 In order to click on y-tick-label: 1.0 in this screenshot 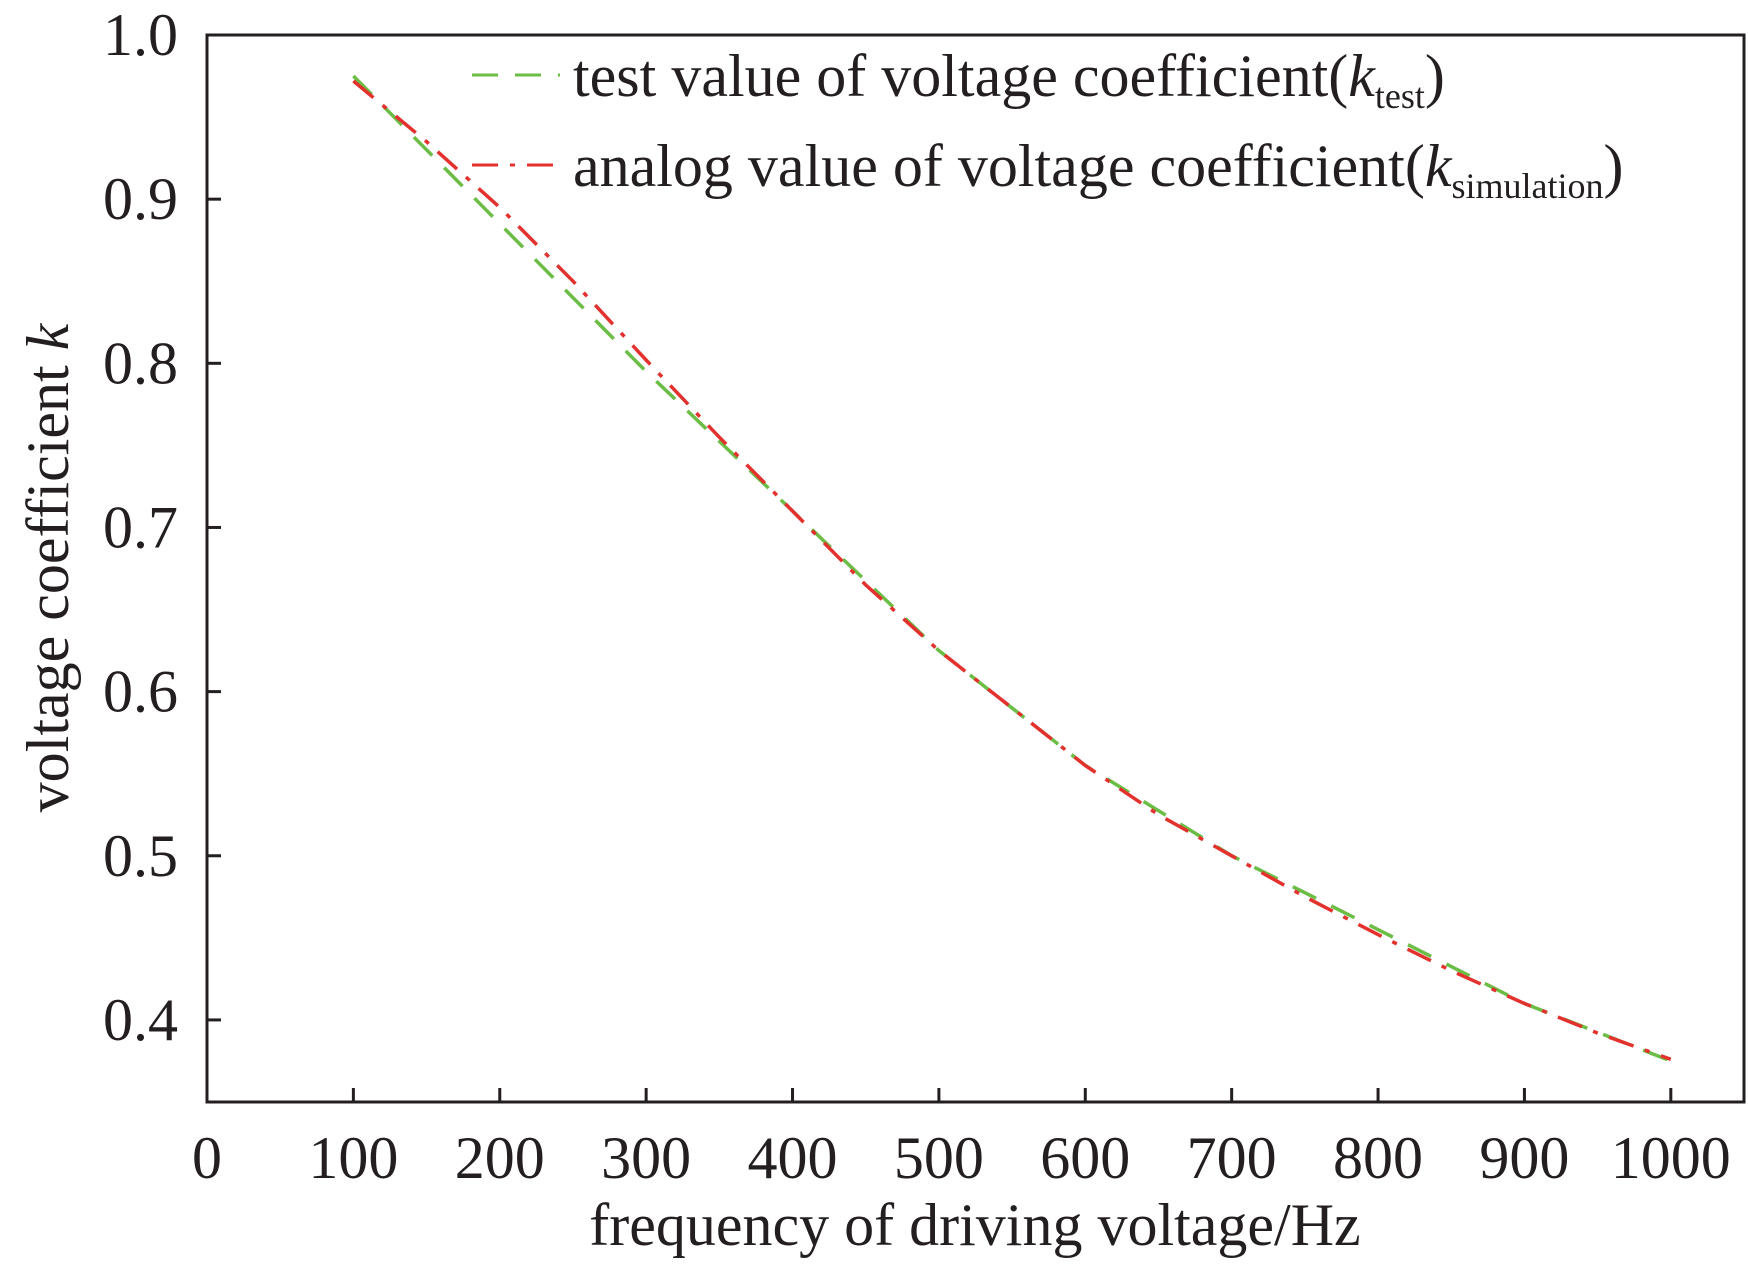, I will do `click(140, 35)`.